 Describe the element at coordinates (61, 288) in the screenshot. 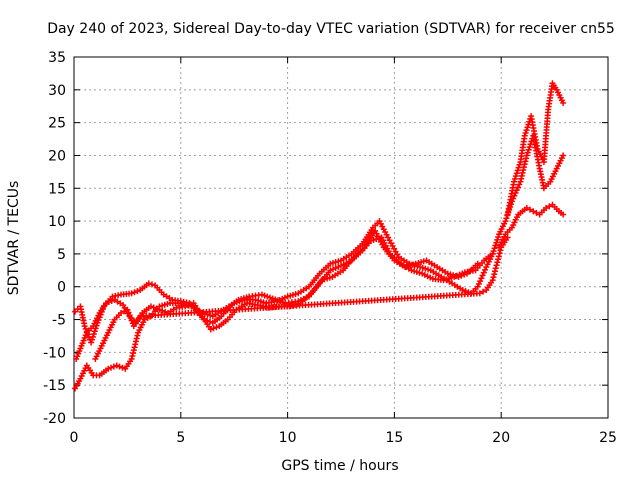

I see `y-tick-label: 0` at that location.